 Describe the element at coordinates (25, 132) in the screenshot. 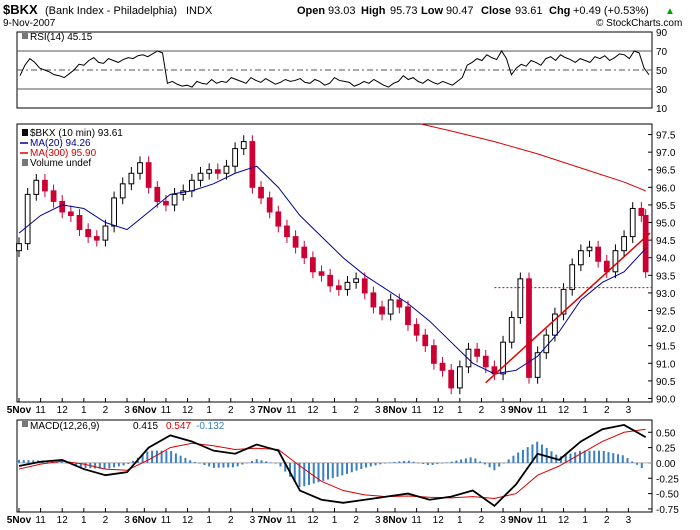

I see `legend-price-swatch` at that location.